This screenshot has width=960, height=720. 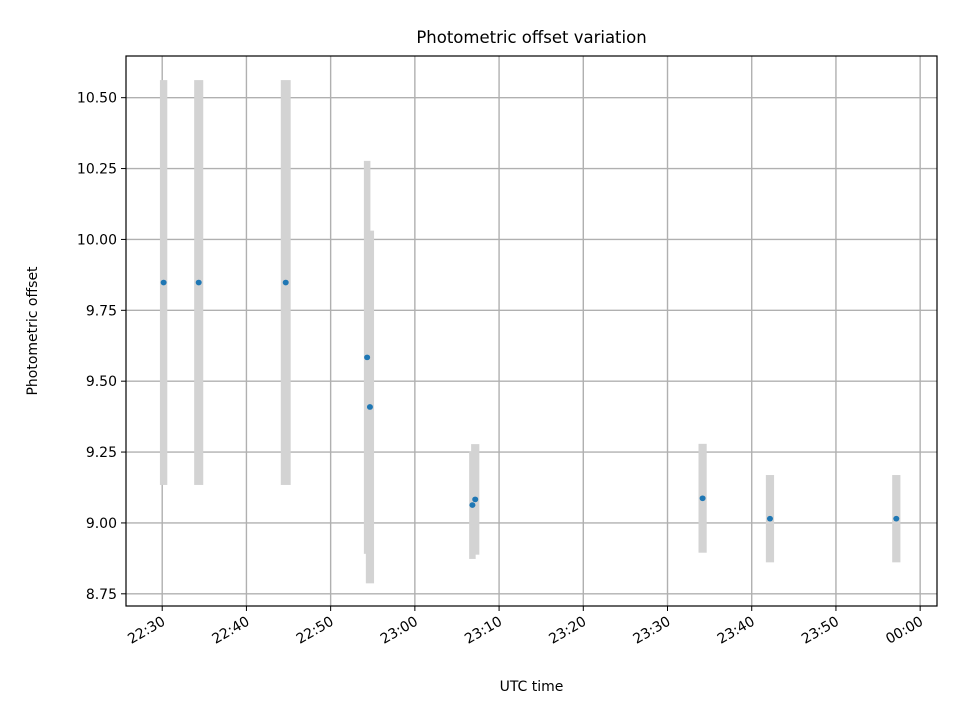 What do you see at coordinates (97, 170) in the screenshot?
I see `y-tick-label: 10.25` at bounding box center [97, 170].